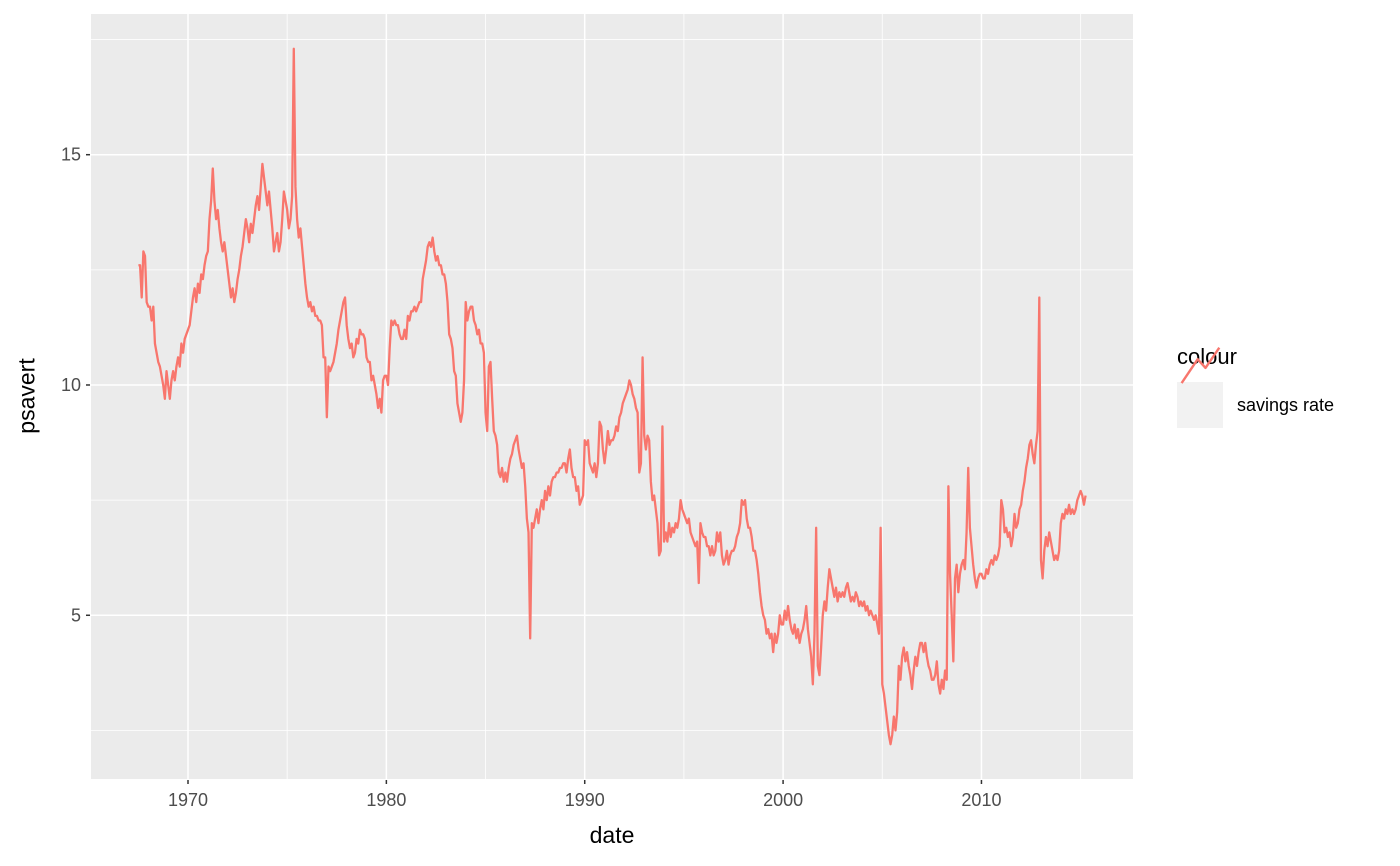  I want to click on y-tick-label: 5, so click(76, 615).